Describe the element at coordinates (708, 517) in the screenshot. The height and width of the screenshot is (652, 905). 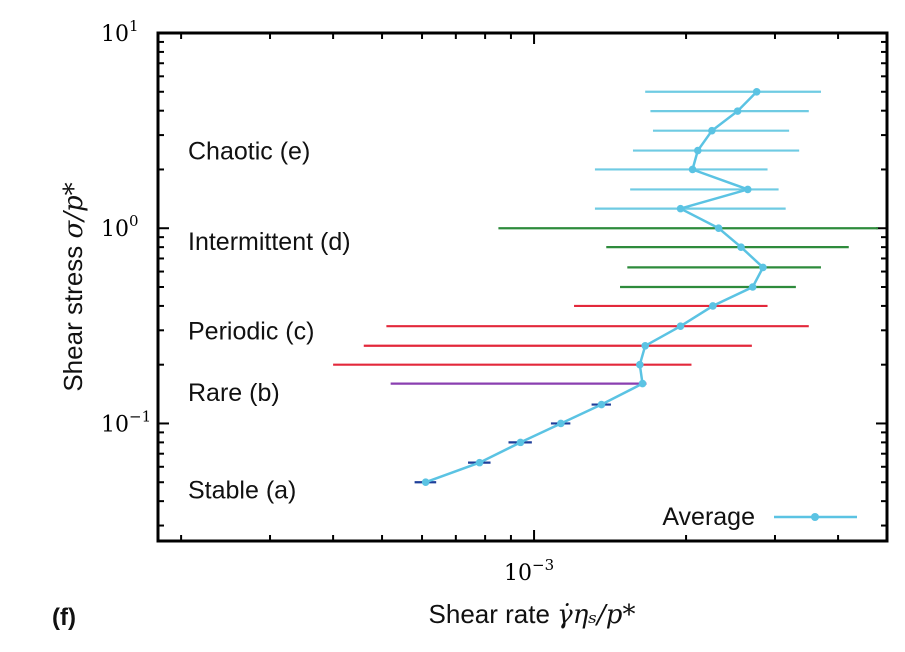
I see `legend-label: Average` at that location.